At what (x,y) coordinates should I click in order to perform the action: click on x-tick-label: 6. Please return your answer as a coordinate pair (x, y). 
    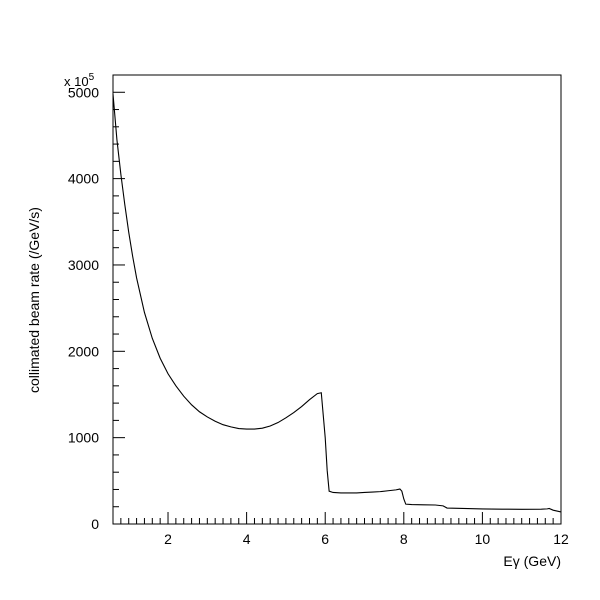
    Looking at the image, I should click on (325, 539).